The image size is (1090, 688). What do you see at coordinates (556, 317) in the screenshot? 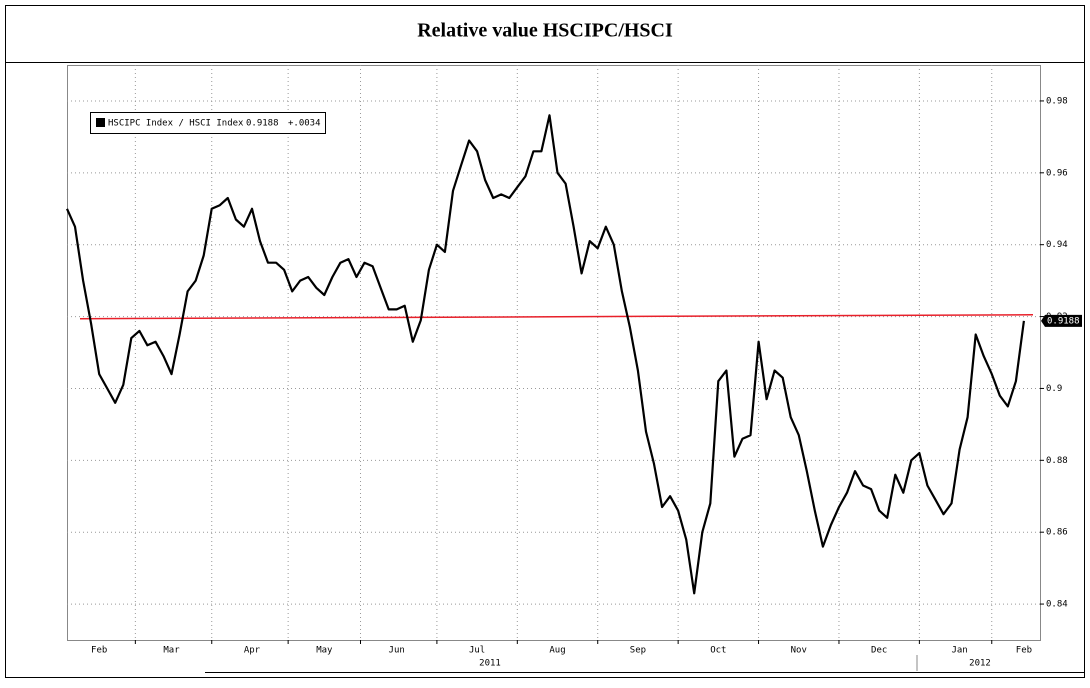
I see `reference-line` at bounding box center [556, 317].